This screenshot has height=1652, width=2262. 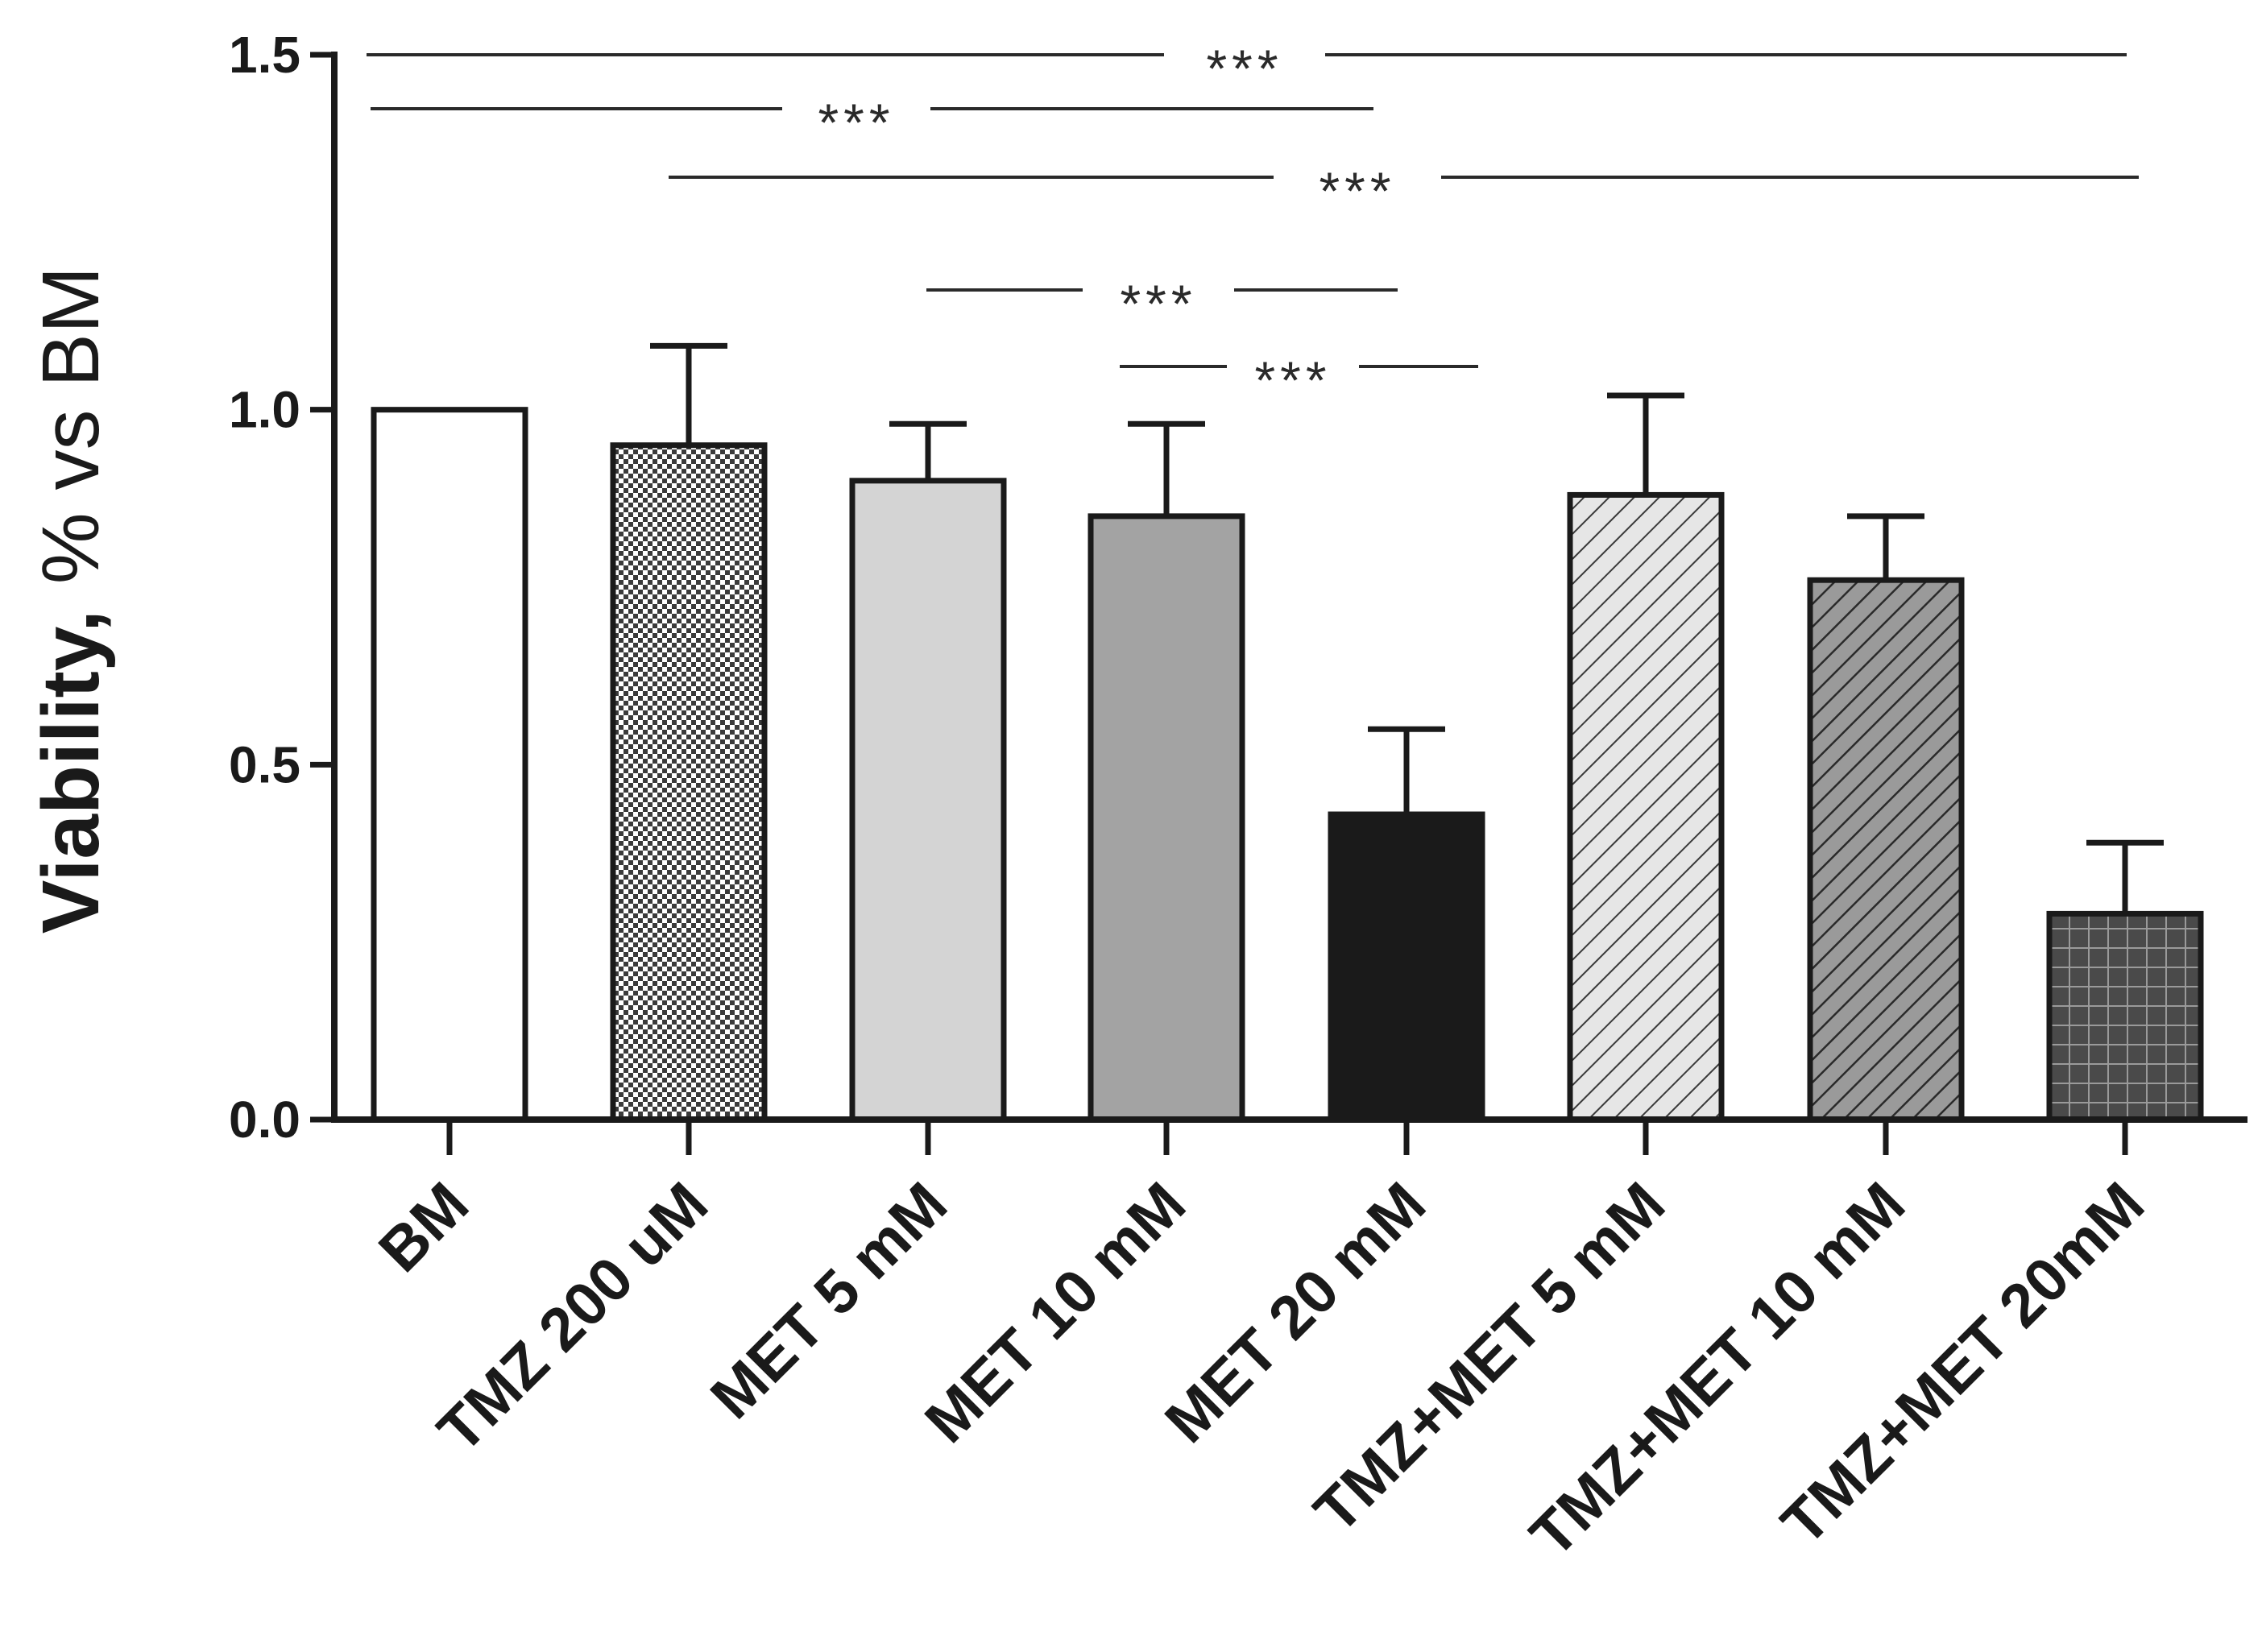 What do you see at coordinates (1406, 967) in the screenshot?
I see `bar-met-20-mm` at bounding box center [1406, 967].